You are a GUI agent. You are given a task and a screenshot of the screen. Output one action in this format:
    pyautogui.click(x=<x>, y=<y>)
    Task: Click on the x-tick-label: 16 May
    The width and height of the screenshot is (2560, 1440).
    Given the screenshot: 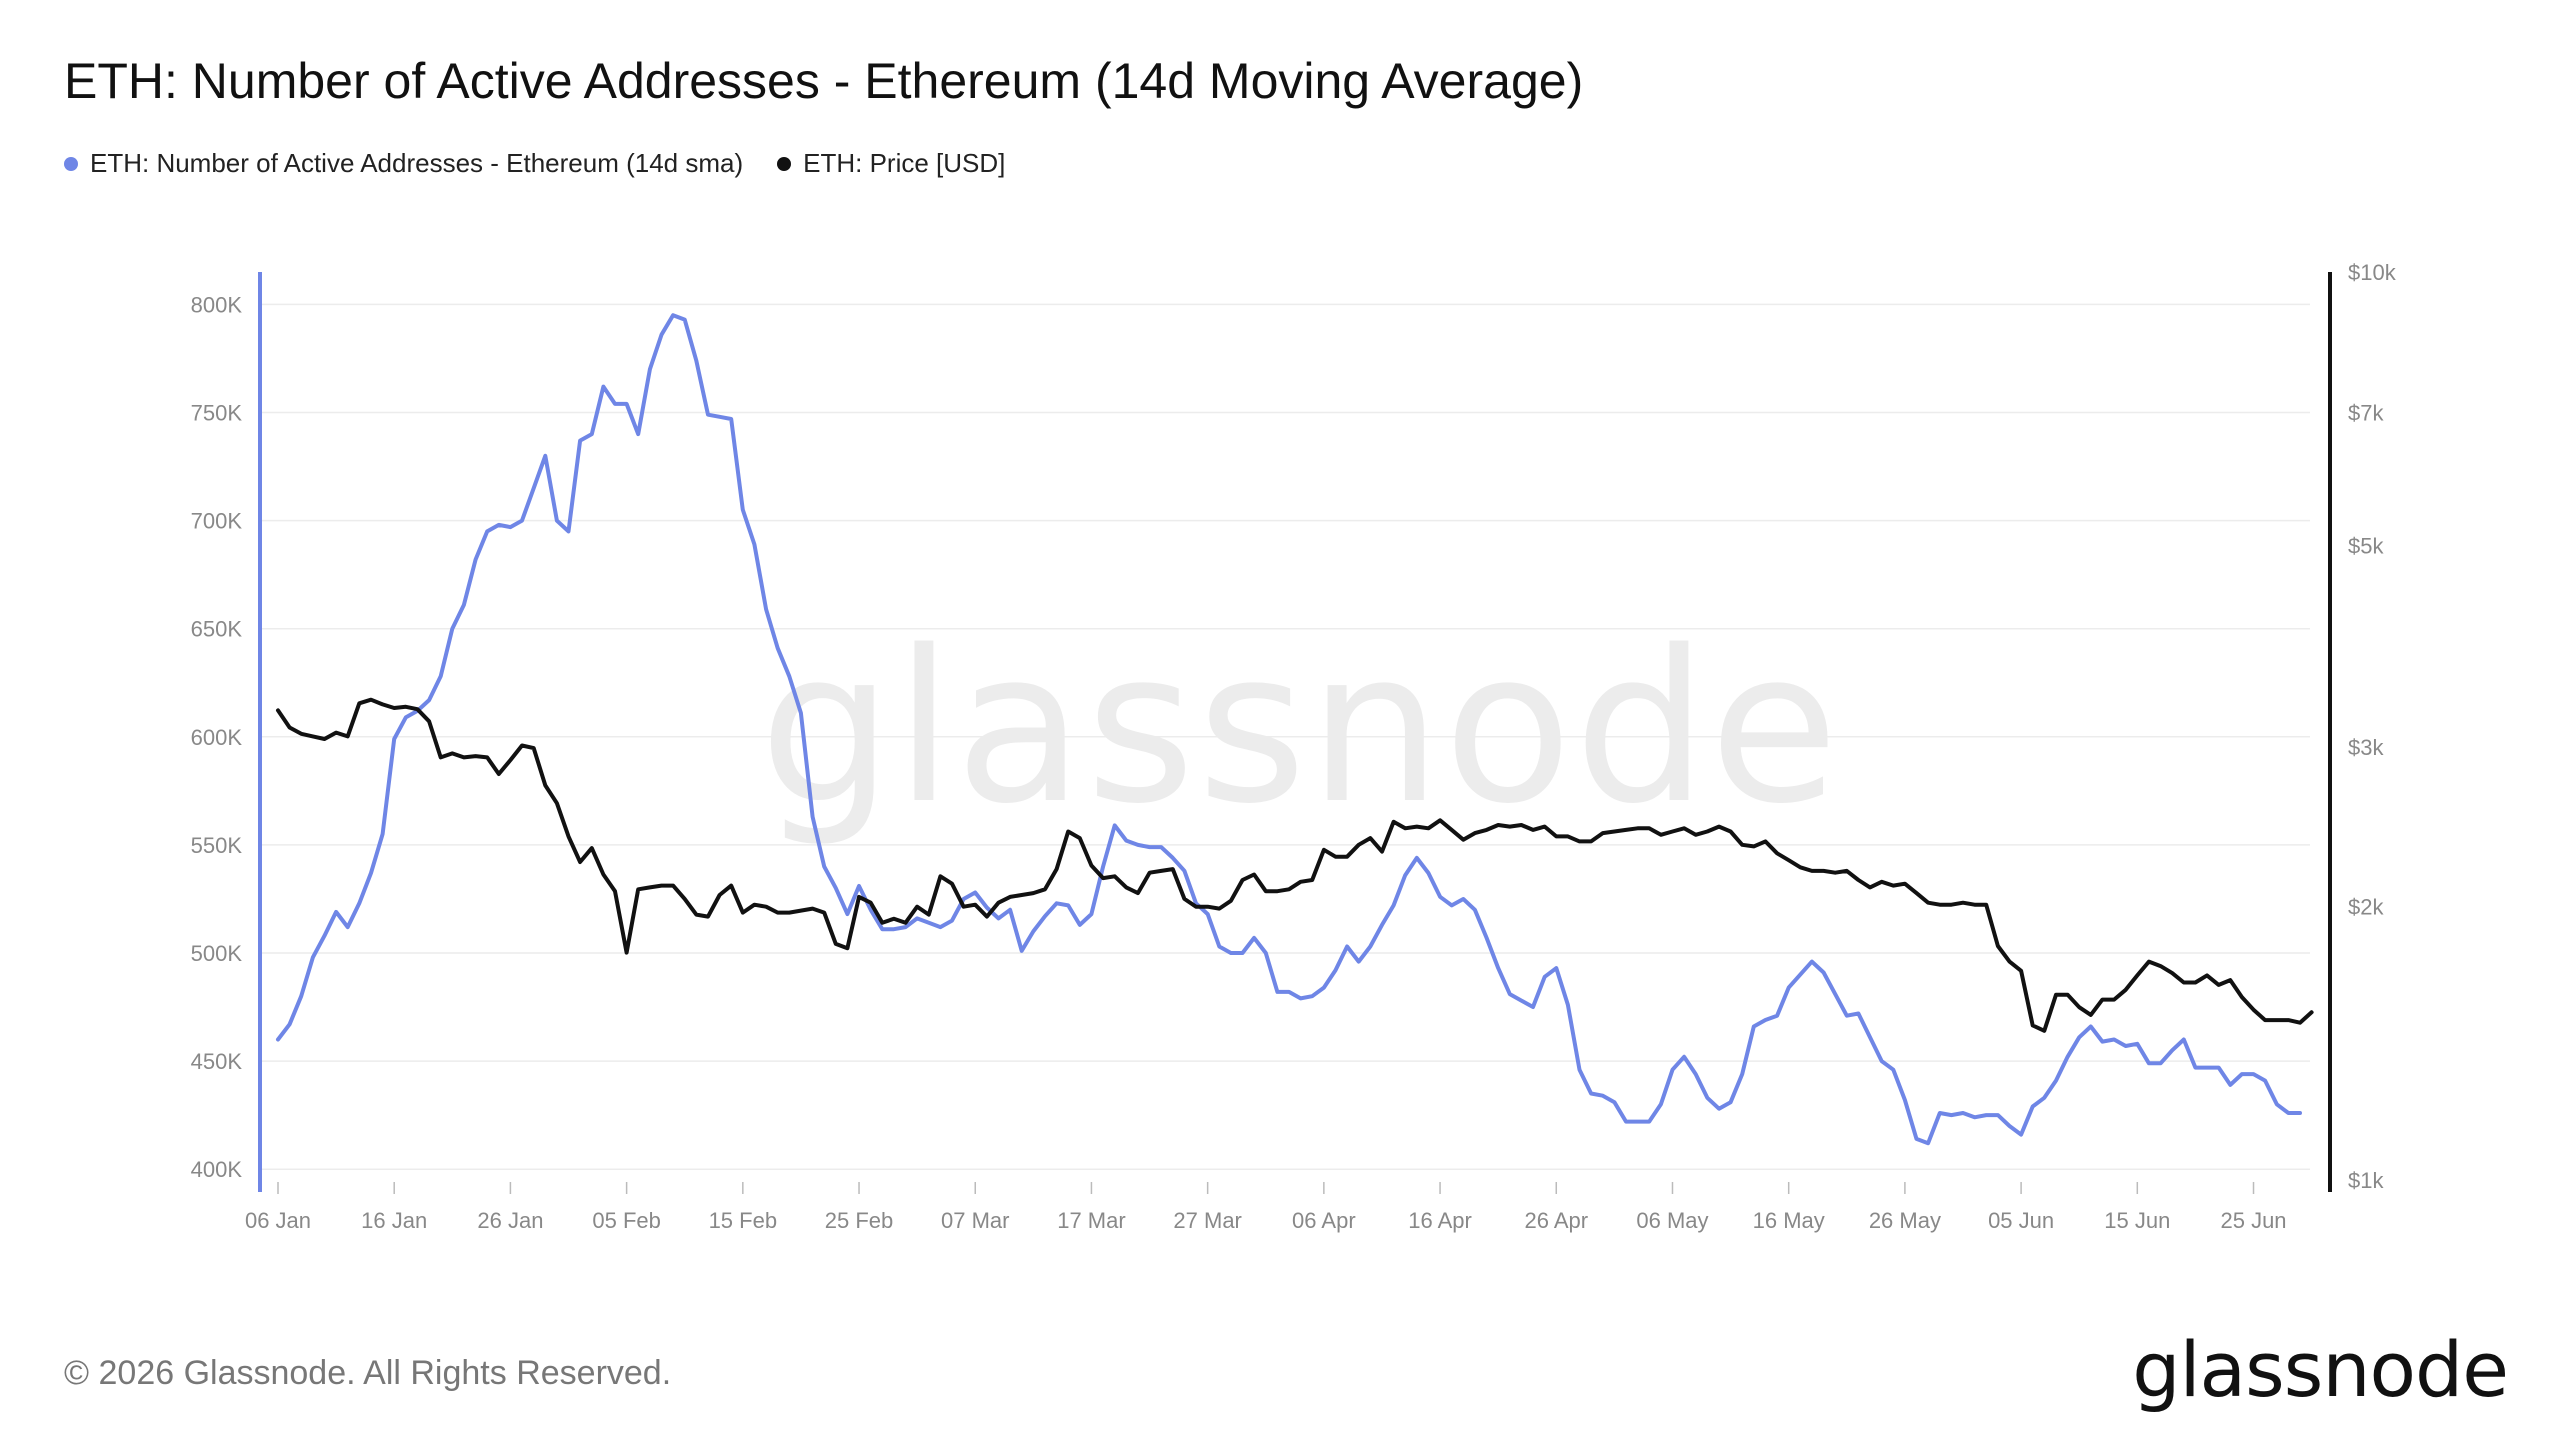 What is the action you would take?
    pyautogui.click(x=1789, y=1220)
    